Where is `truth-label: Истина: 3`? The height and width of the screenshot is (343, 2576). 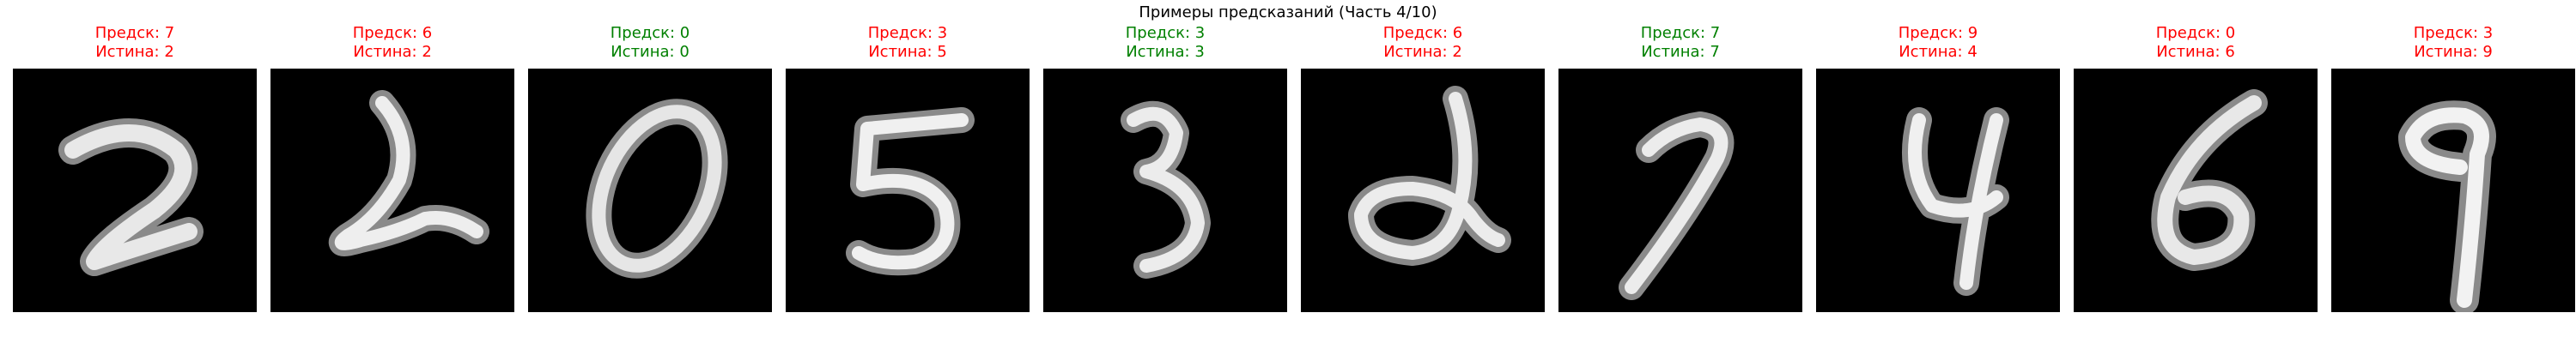 truth-label: Истина: 3 is located at coordinates (1166, 52).